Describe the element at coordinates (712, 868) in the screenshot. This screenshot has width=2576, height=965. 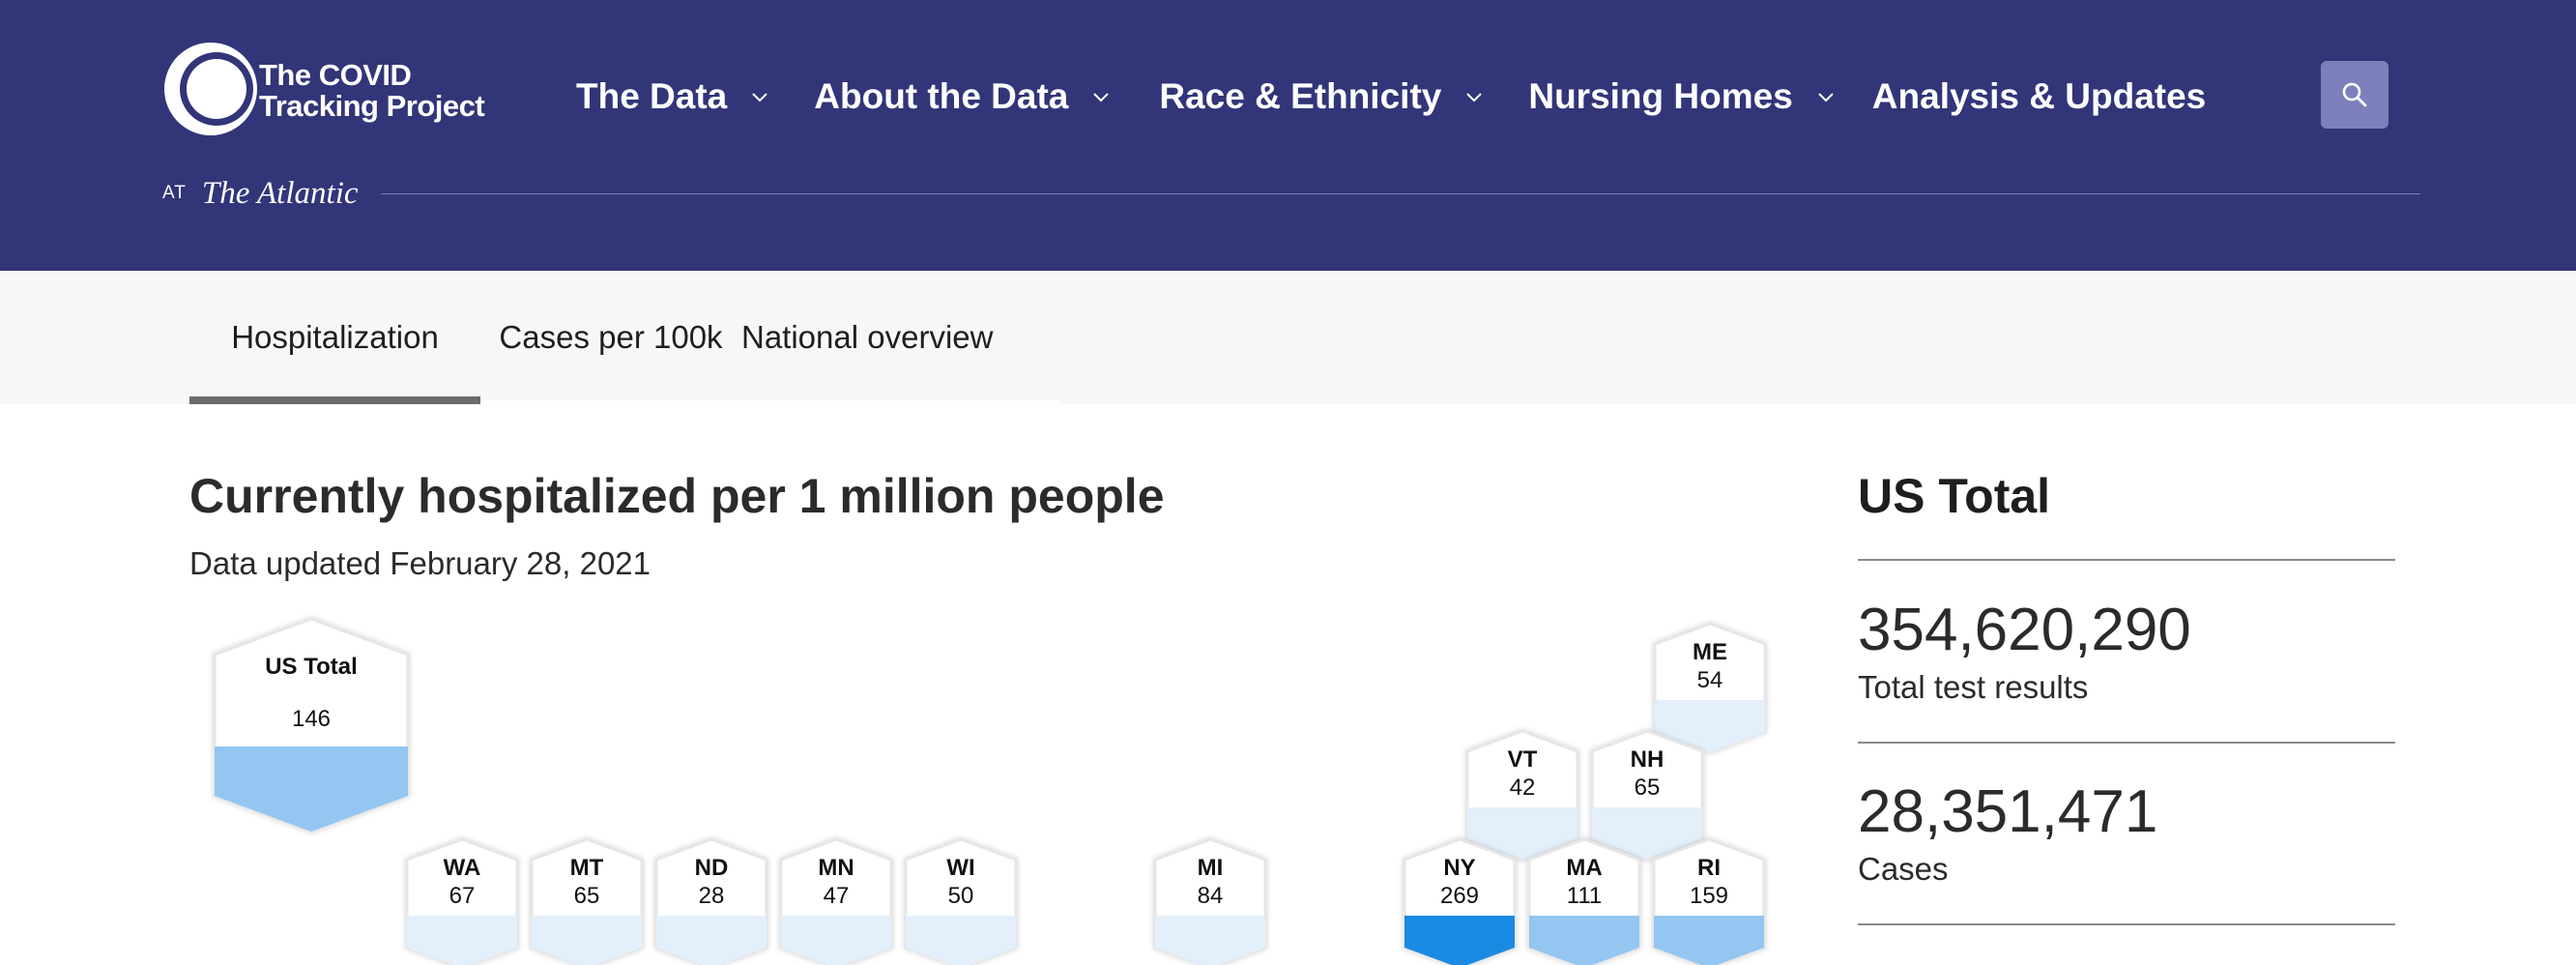
I see `hex-label: ND` at that location.